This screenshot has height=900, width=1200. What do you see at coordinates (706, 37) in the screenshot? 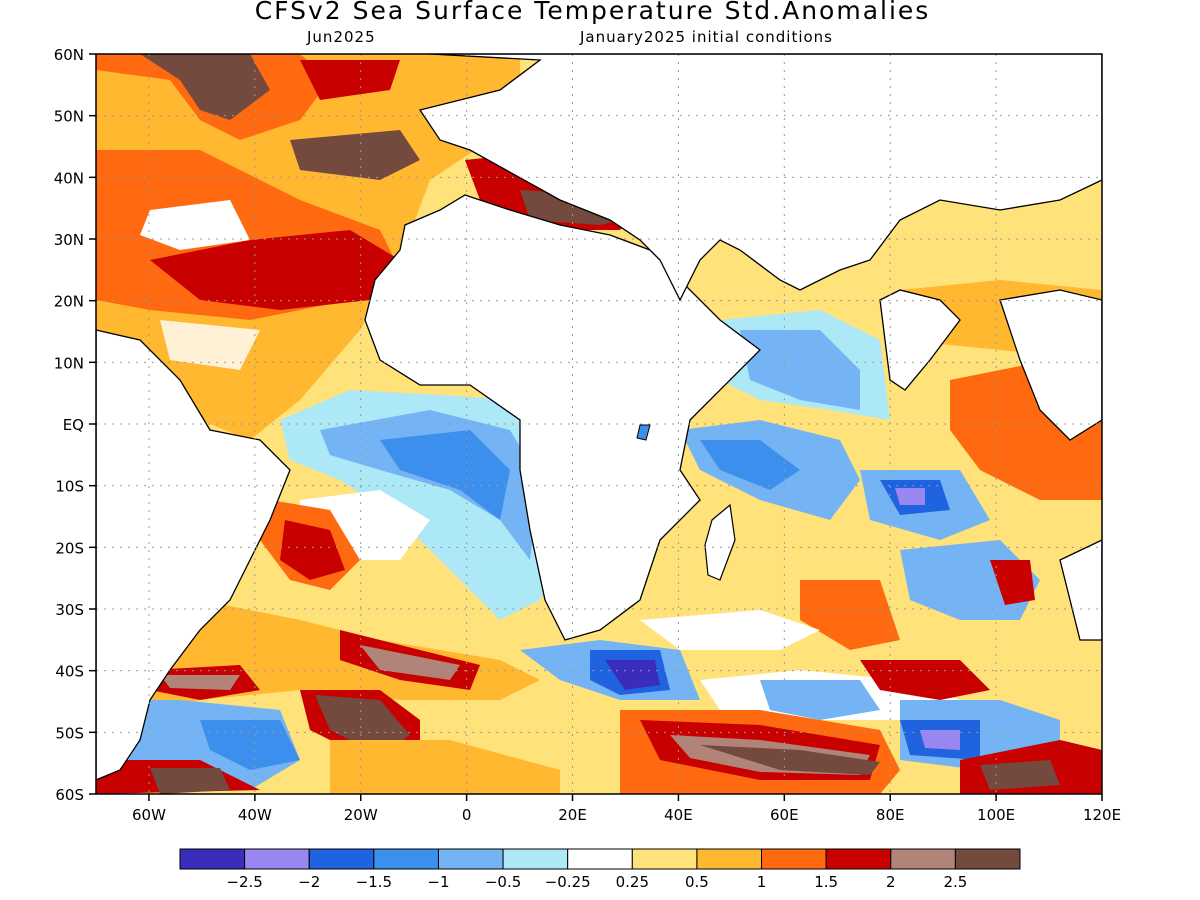
I see `initial-conditions: January2025 initial conditions` at bounding box center [706, 37].